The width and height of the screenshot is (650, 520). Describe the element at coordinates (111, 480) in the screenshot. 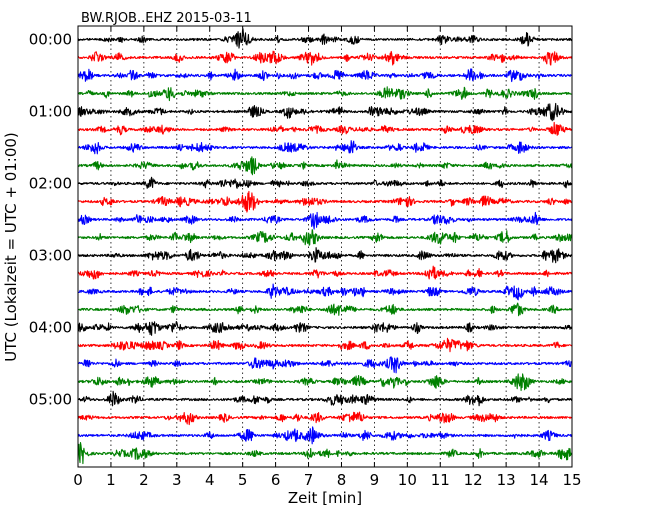

I see `x-tick-label: 1` at that location.